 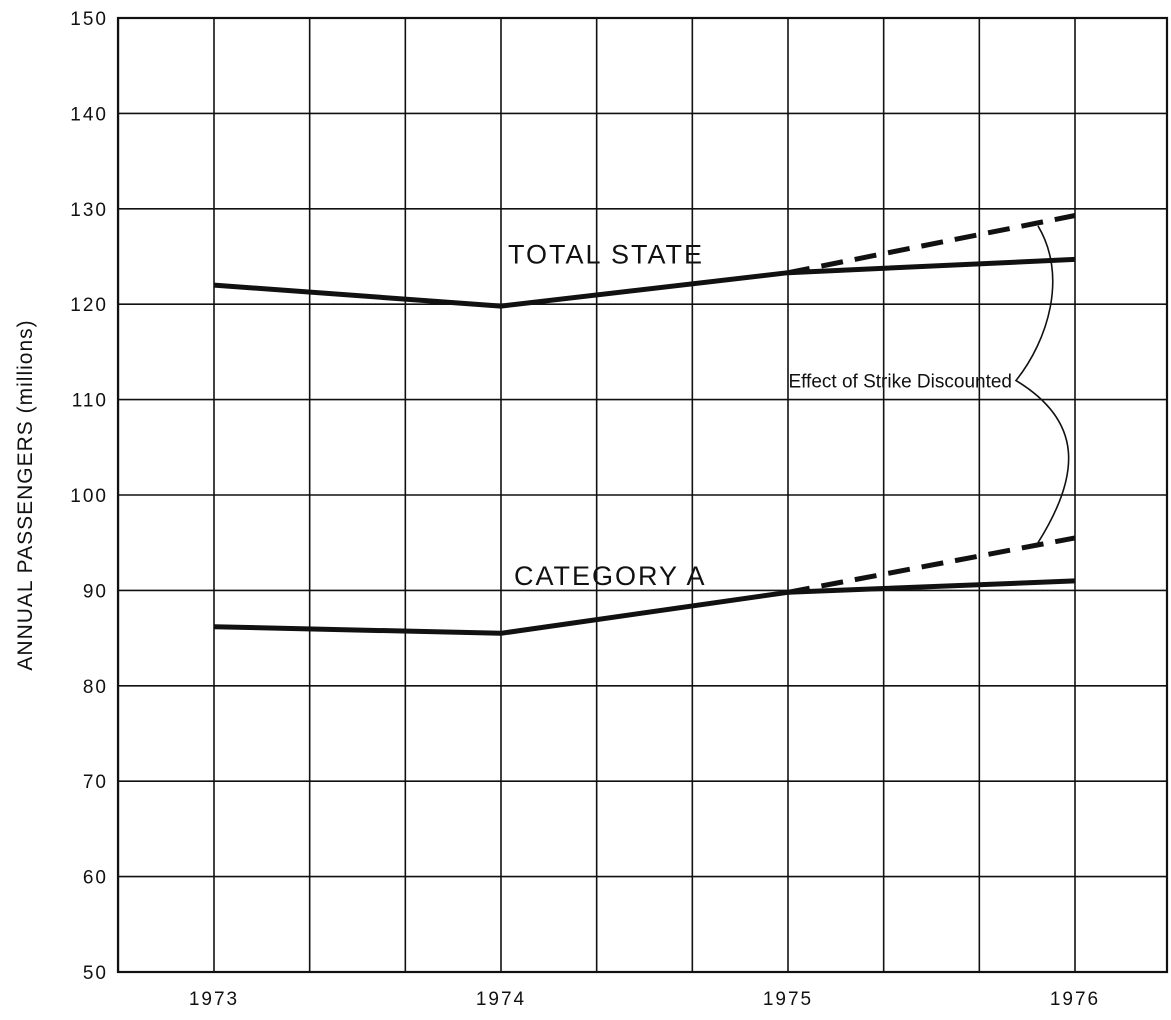 What do you see at coordinates (90, 401) in the screenshot?
I see `y-tick-label-110: 110` at bounding box center [90, 401].